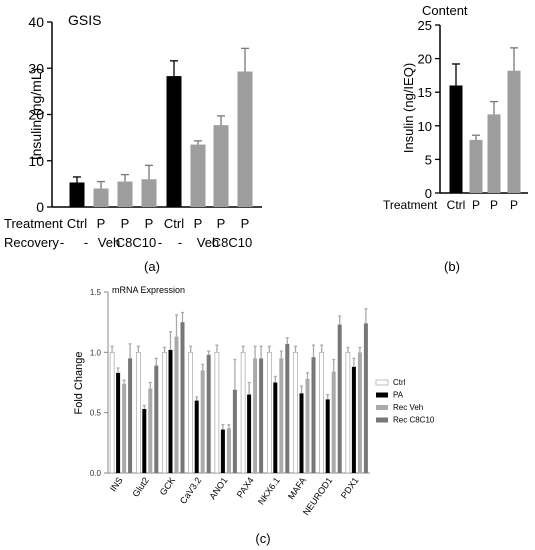 Image resolution: width=535 pixels, height=550 pixels. I want to click on b-y-axis-label: Insulin (ng/IEQ), so click(408, 108).